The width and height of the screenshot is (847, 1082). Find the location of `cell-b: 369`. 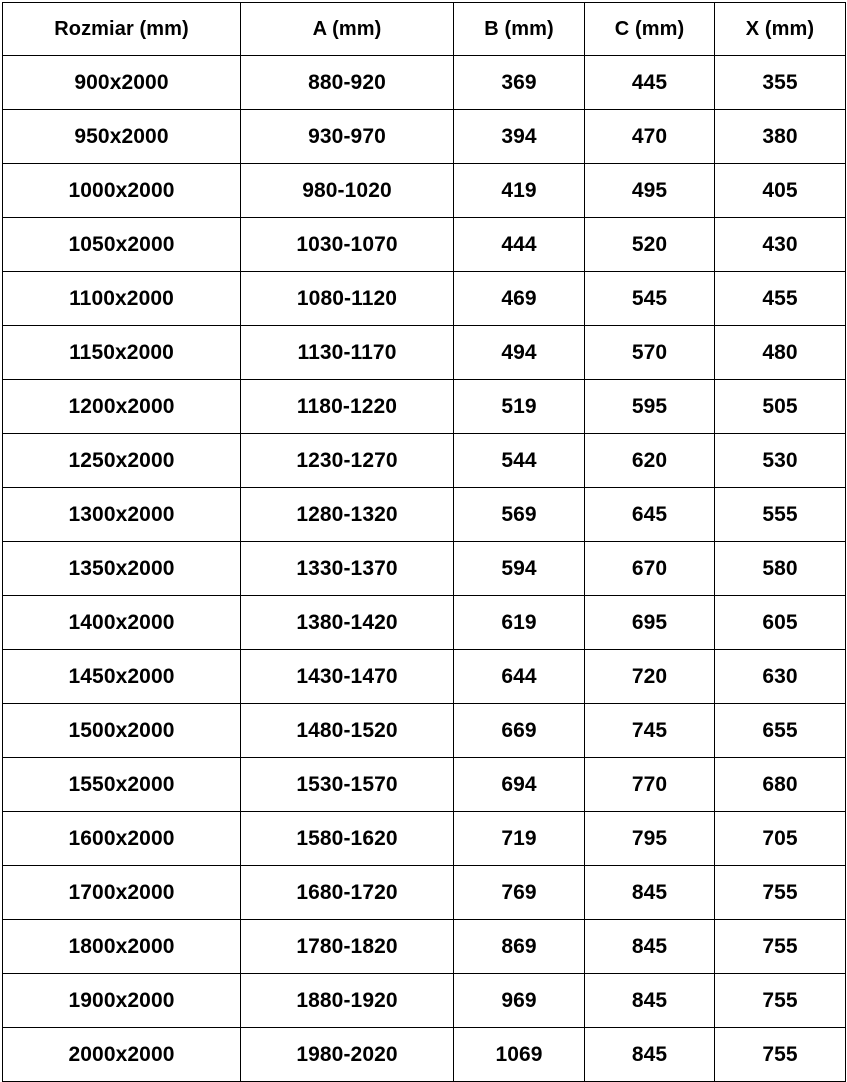

cell-b: 369 is located at coordinates (519, 82).